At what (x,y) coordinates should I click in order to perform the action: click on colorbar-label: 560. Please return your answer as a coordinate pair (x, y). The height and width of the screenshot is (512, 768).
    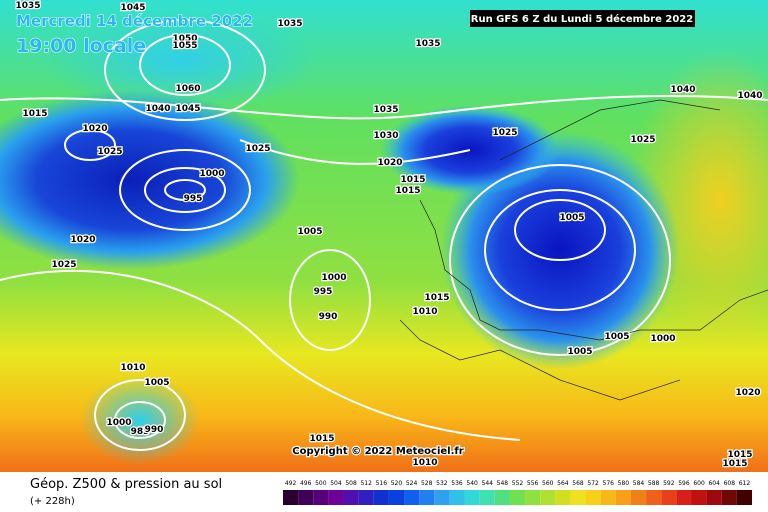
    Looking at the image, I should click on (548, 483).